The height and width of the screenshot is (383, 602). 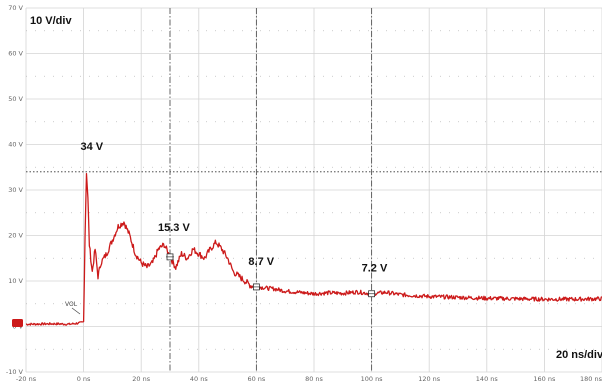 What do you see at coordinates (487, 379) in the screenshot?
I see `x-tick-label: 140 ns` at bounding box center [487, 379].